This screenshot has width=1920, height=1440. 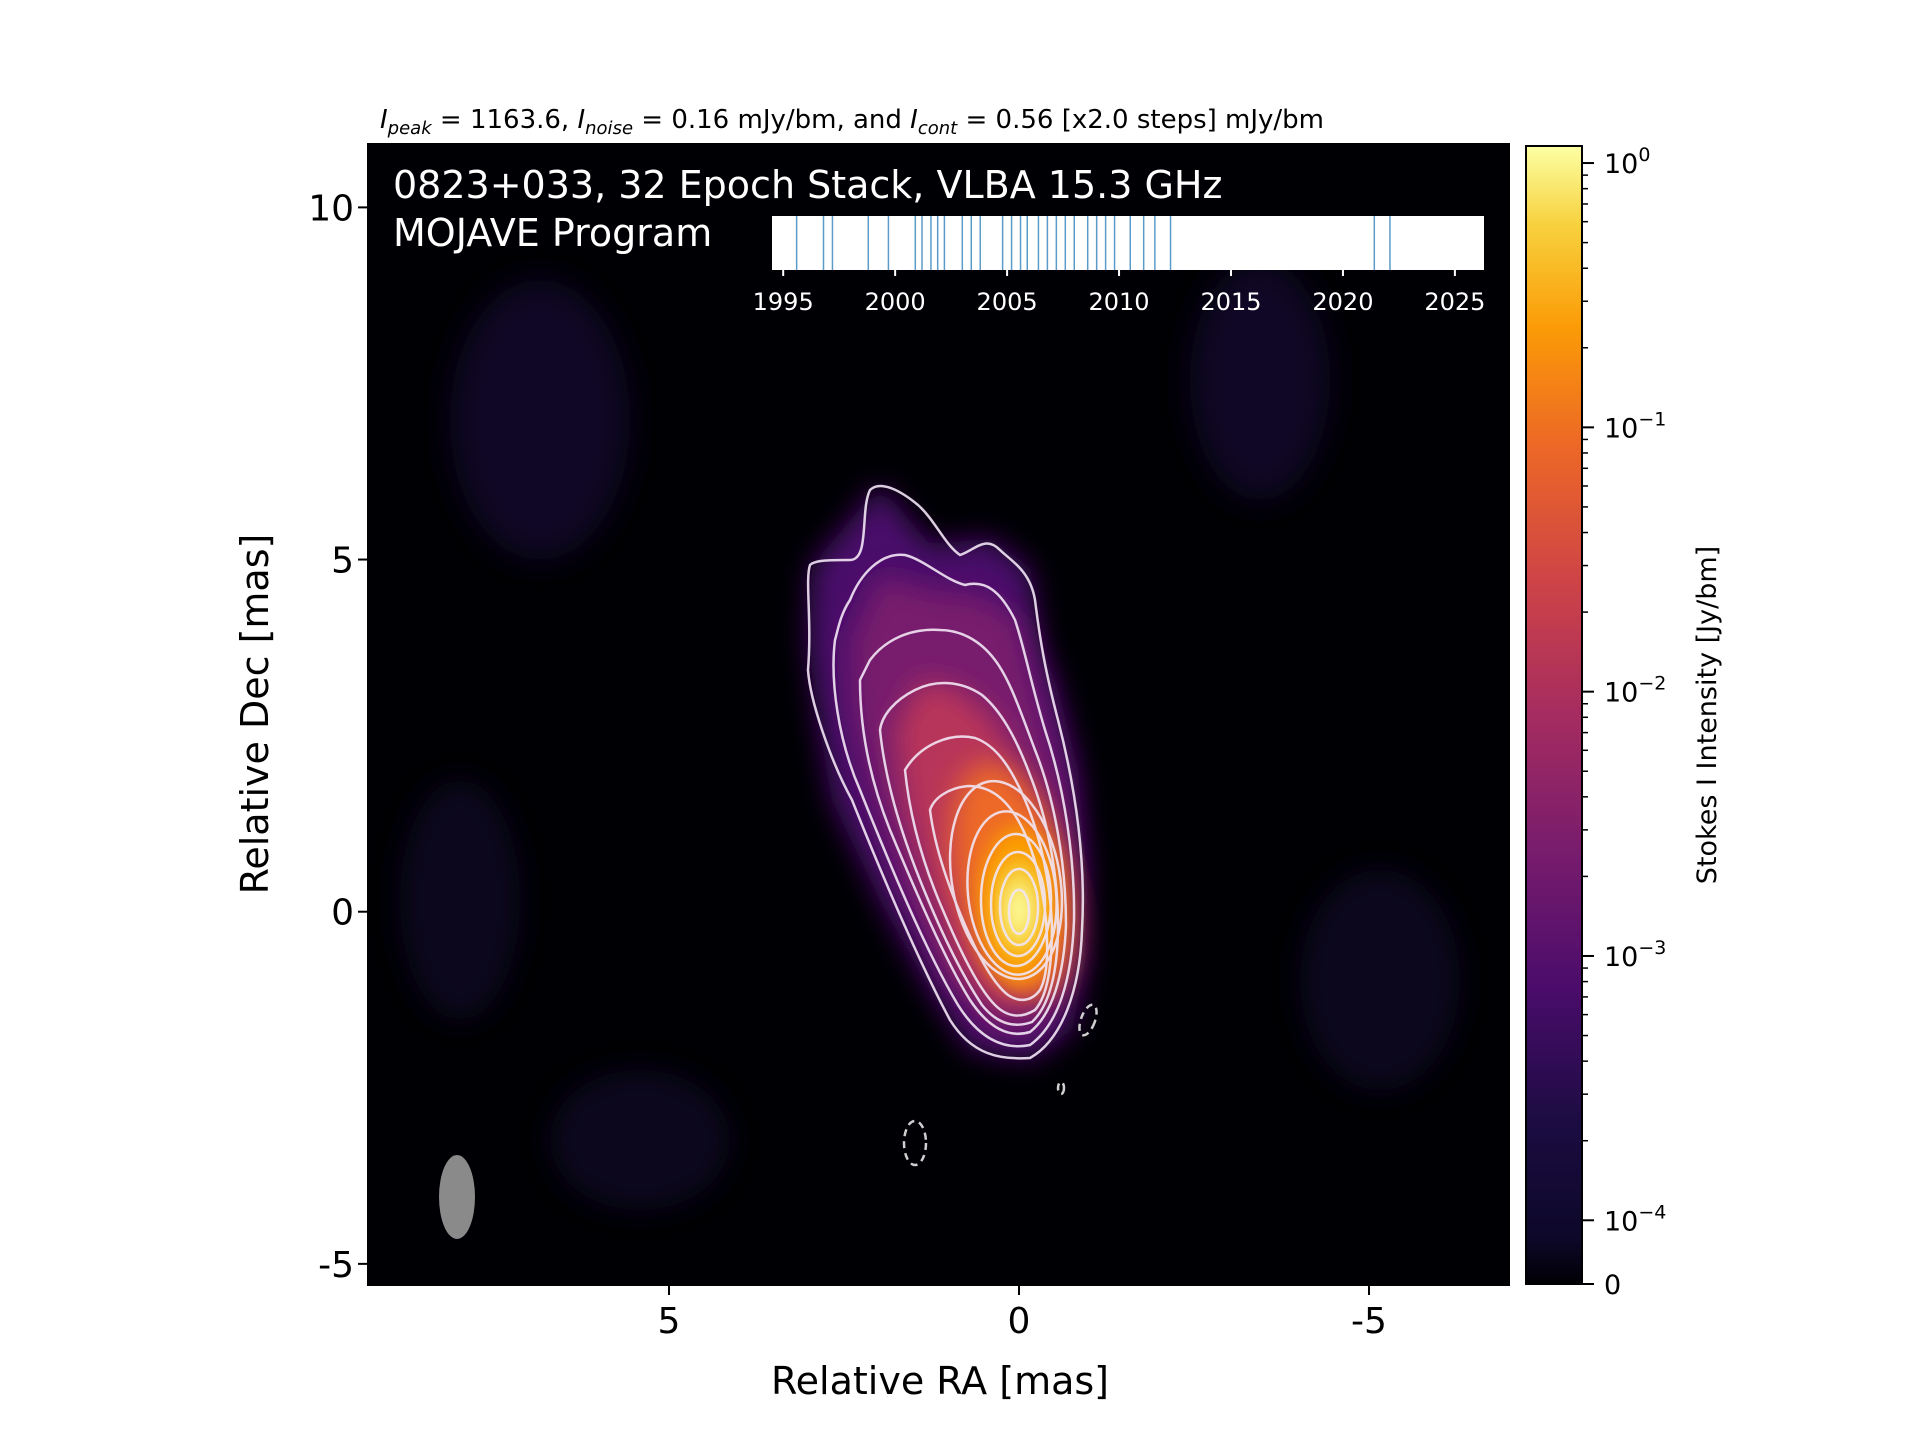 What do you see at coordinates (1612, 1285) in the screenshot?
I see `colorbar-tick-label: 0` at bounding box center [1612, 1285].